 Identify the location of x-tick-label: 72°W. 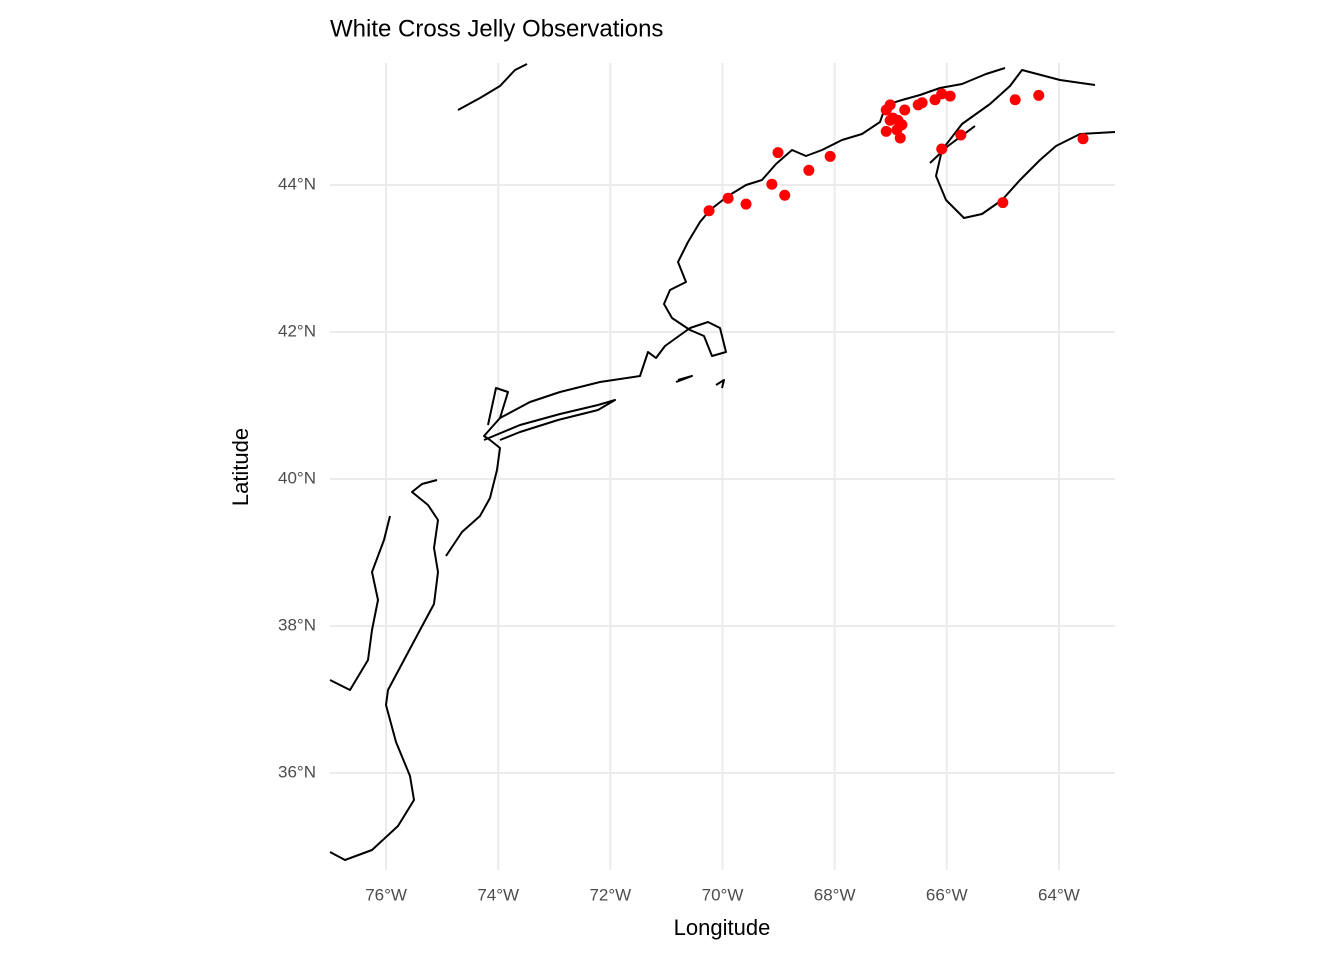
(610, 894).